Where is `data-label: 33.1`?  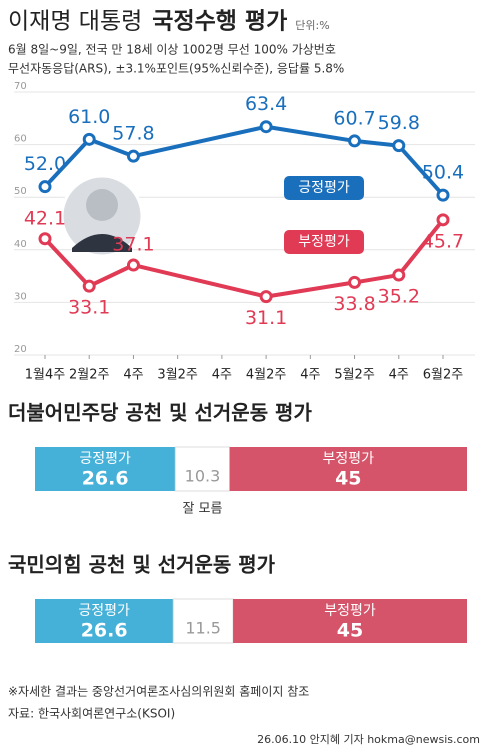 data-label: 33.1 is located at coordinates (89, 308).